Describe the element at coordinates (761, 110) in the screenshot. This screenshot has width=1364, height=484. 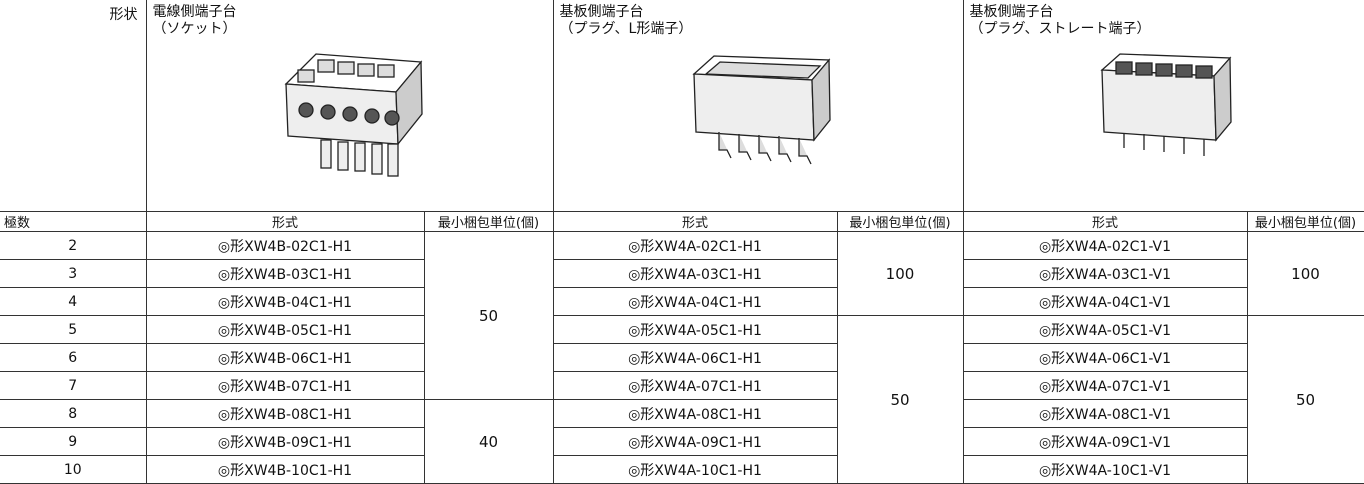
I see `l-plug-illustration` at that location.